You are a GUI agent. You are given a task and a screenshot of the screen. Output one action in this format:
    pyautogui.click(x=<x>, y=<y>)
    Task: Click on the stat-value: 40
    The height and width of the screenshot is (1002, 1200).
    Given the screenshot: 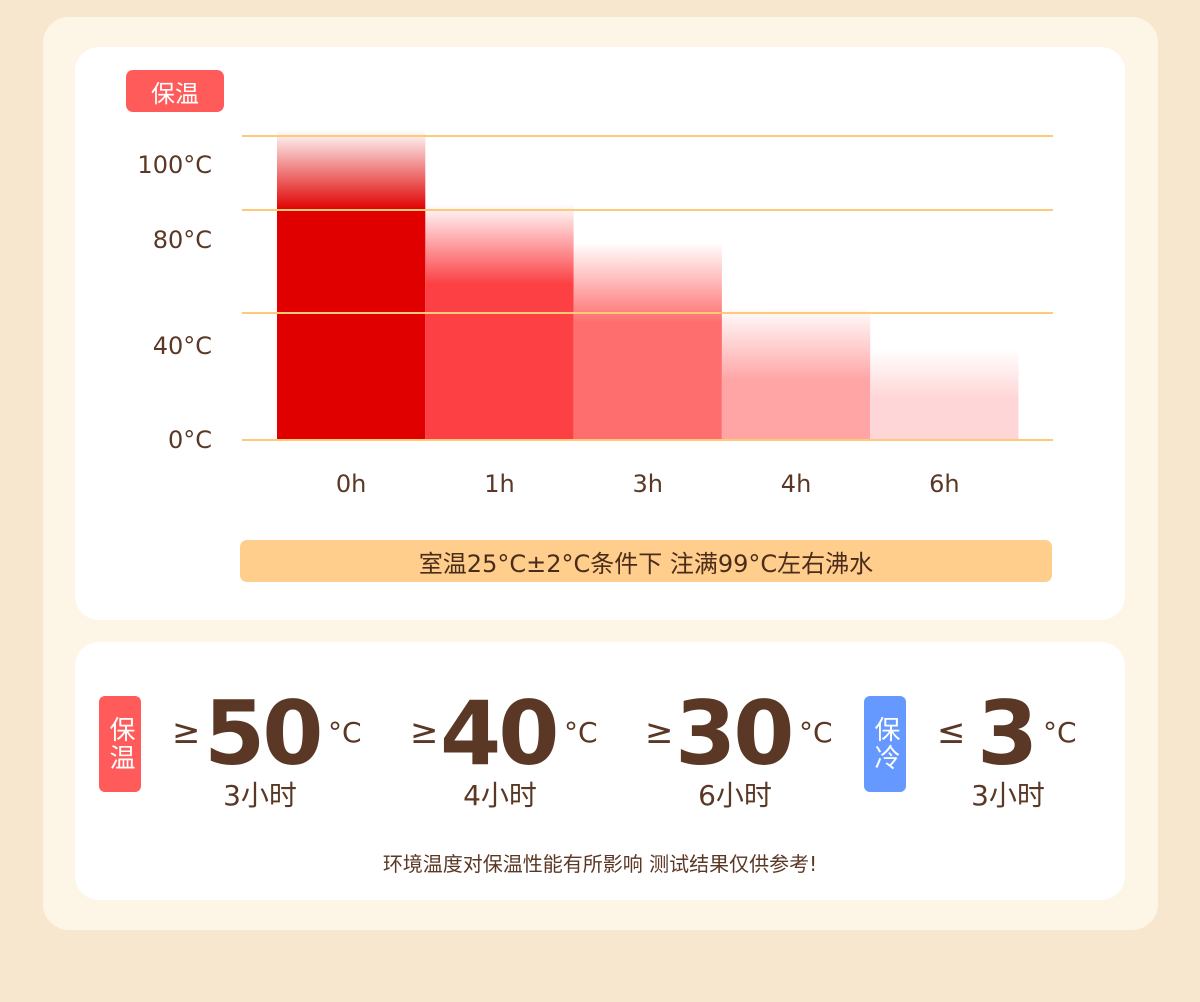 What is the action you would take?
    pyautogui.click(x=499, y=733)
    